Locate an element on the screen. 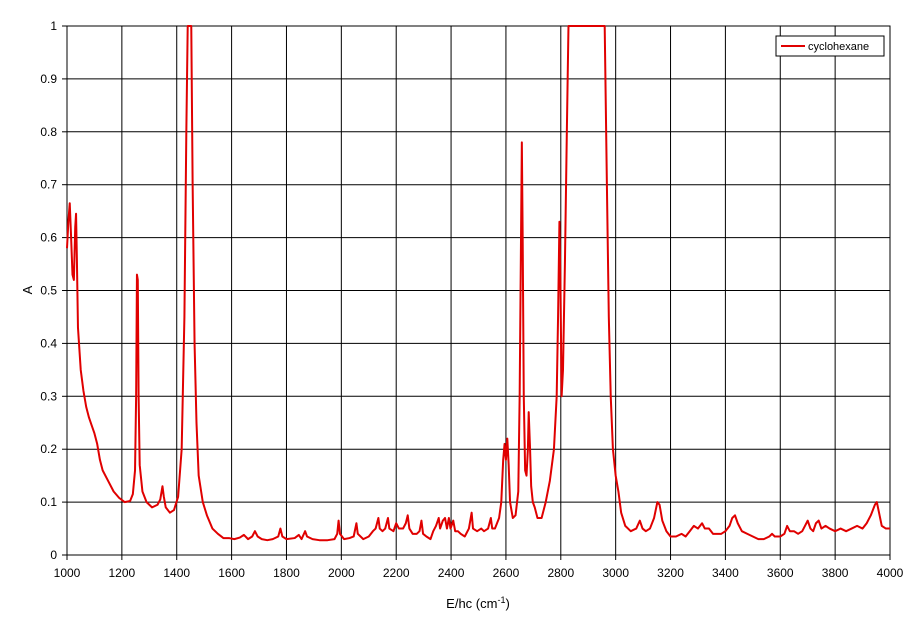 This screenshot has height=623, width=911. x-tick-label: 3600 is located at coordinates (780, 573).